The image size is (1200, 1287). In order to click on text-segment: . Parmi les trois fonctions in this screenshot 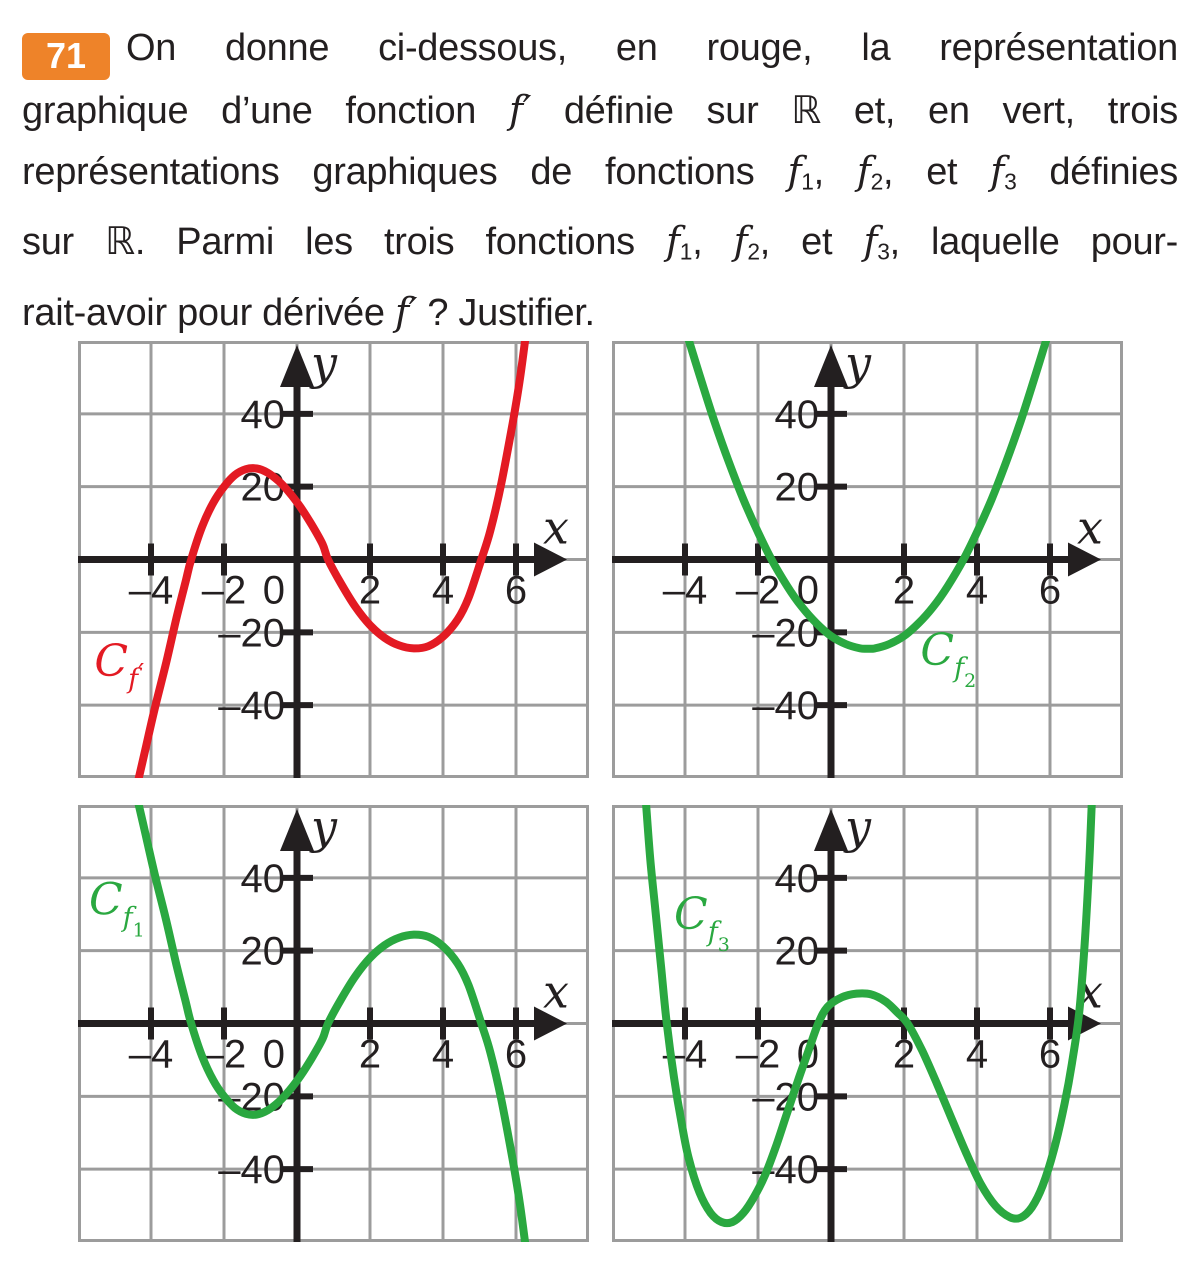, I will do `click(400, 242)`.